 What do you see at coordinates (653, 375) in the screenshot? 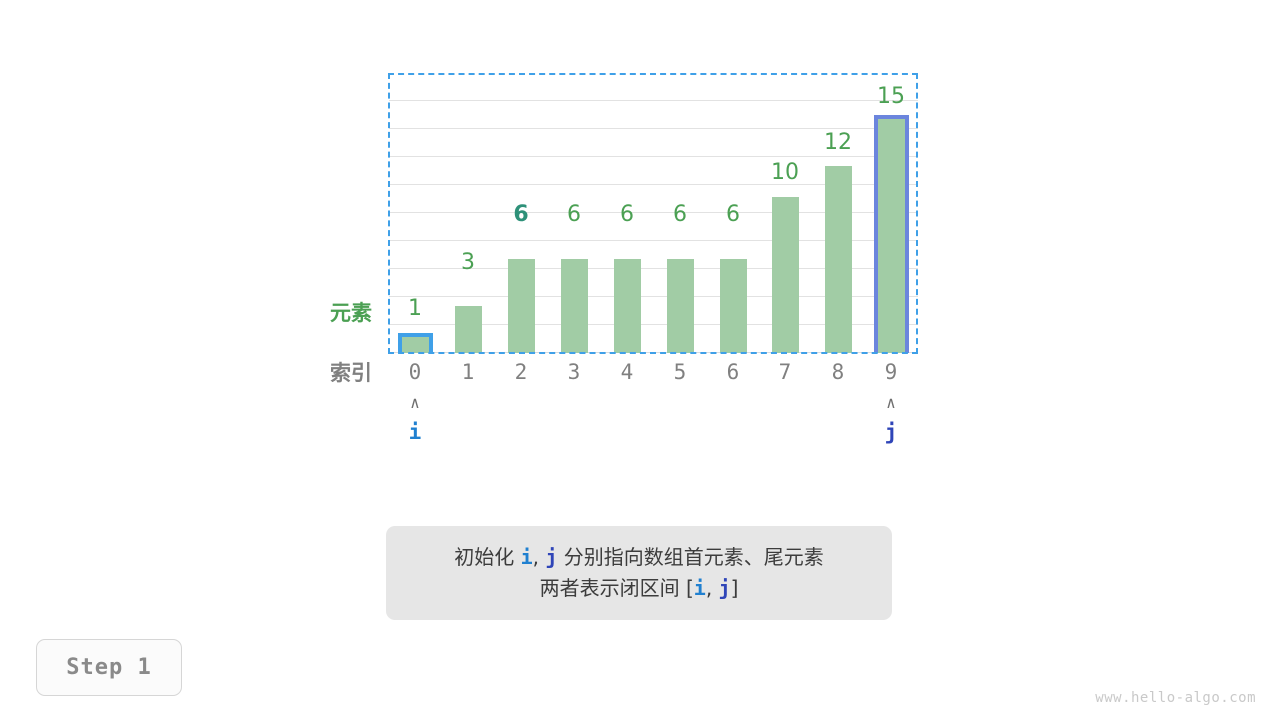
I see `index-axis: 0 1 2 3 4 5 6 7 8 9` at bounding box center [653, 375].